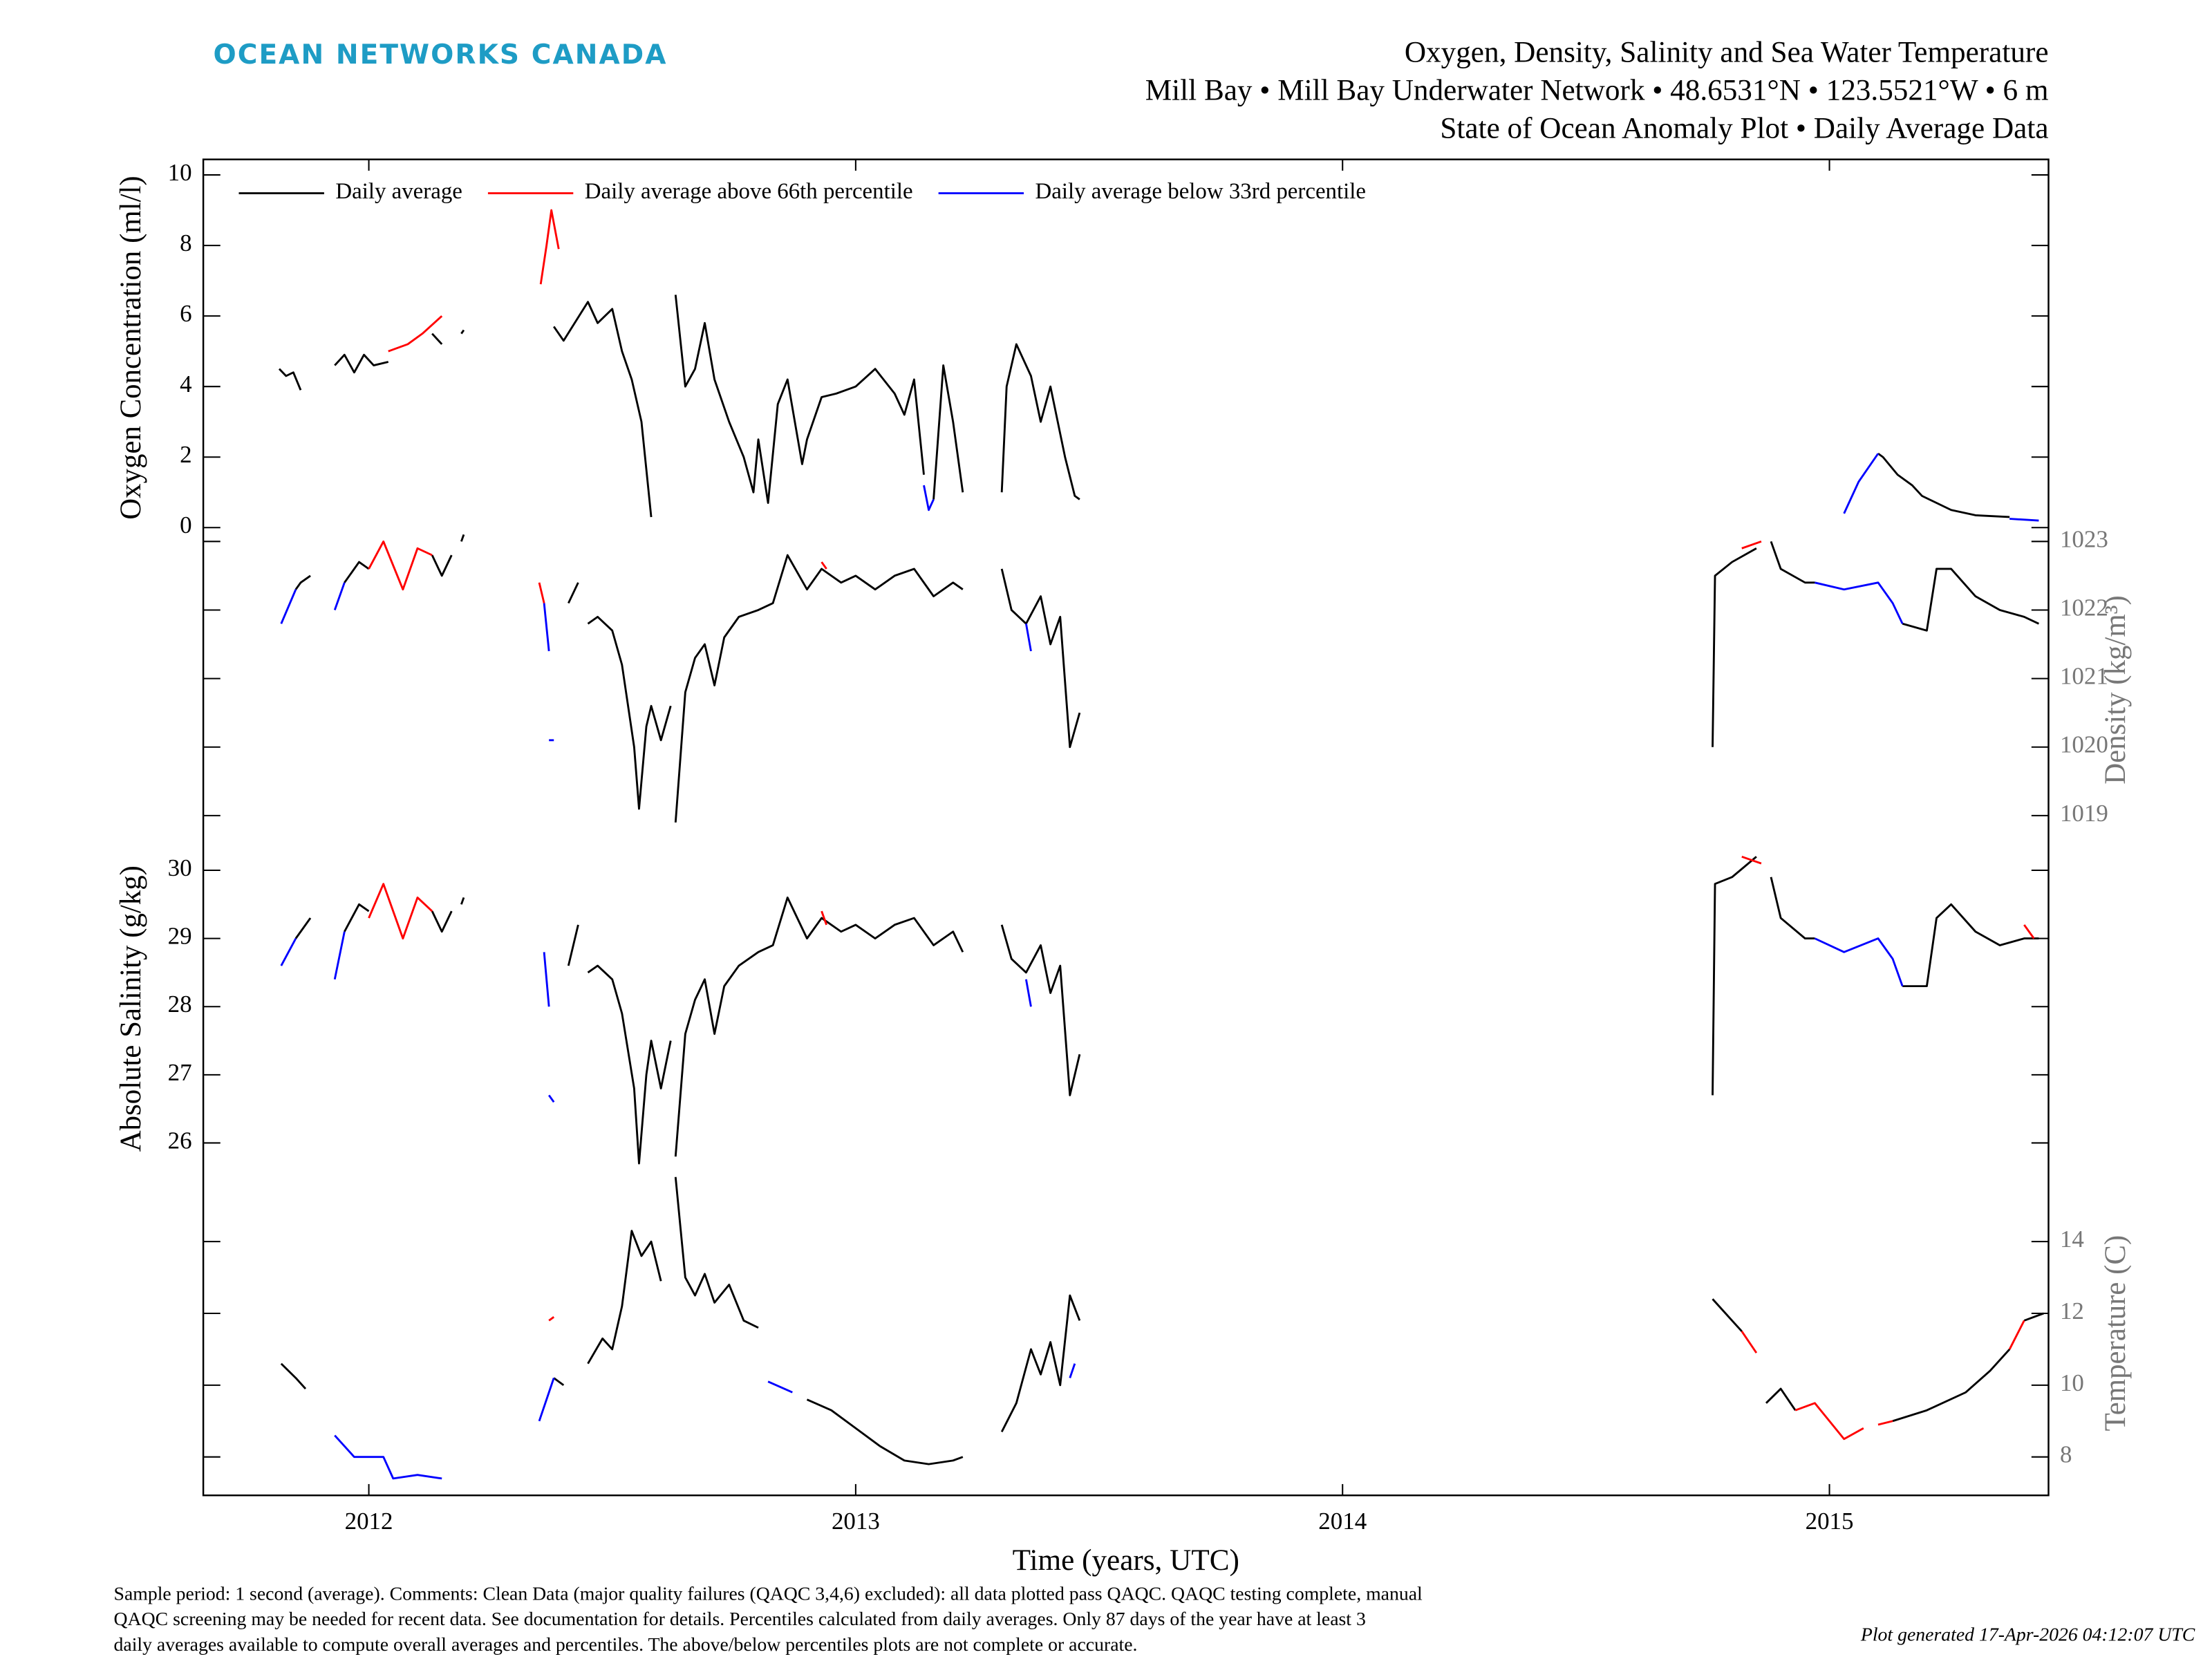  Describe the element at coordinates (185, 454) in the screenshot. I see `y-tick-label: 2` at that location.